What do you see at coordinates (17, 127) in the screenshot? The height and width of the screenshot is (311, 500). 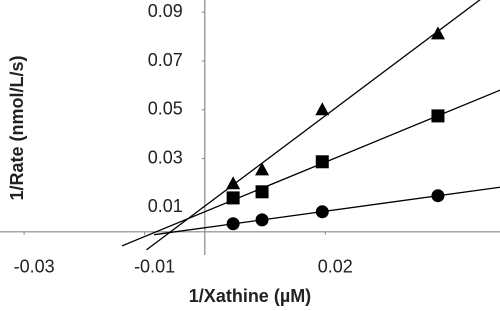 I see `y-axis-title: 1/Rate (nmol/L/s)` at bounding box center [17, 127].